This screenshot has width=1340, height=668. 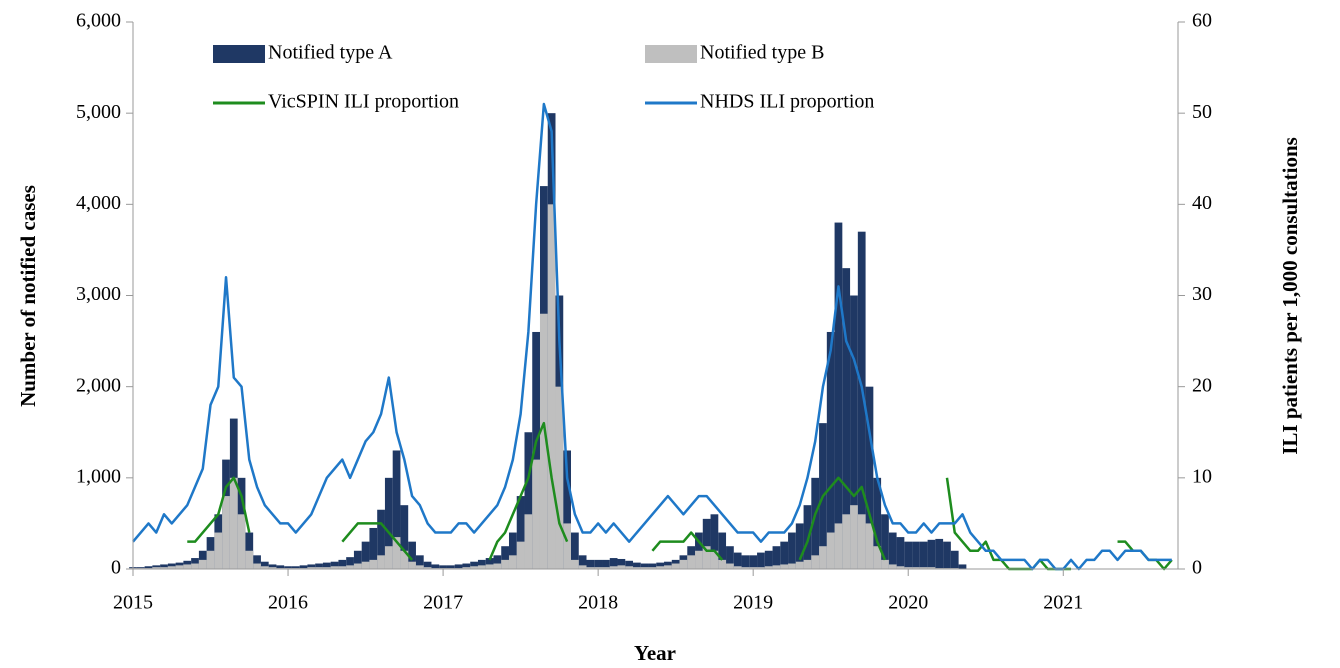 What do you see at coordinates (762, 53) in the screenshot?
I see `legend-label: Notified type B` at bounding box center [762, 53].